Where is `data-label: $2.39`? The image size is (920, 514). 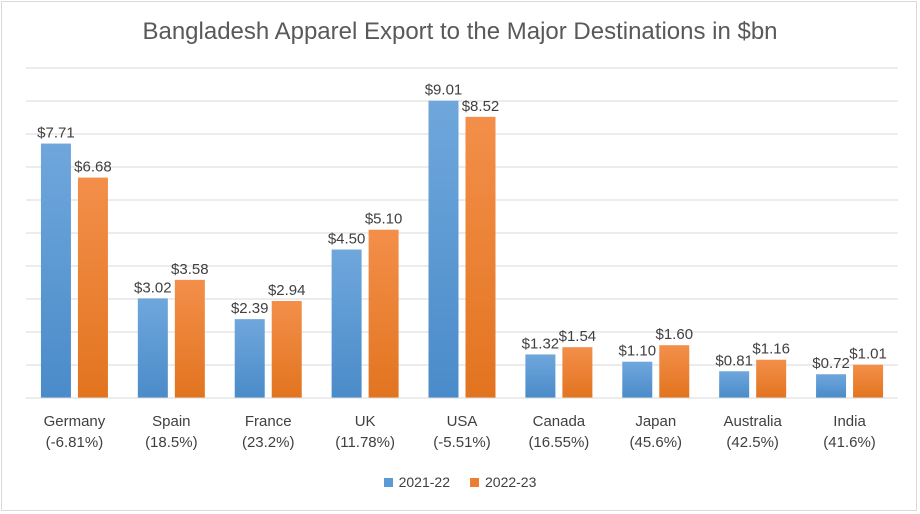
data-label: $2.39 is located at coordinates (250, 308).